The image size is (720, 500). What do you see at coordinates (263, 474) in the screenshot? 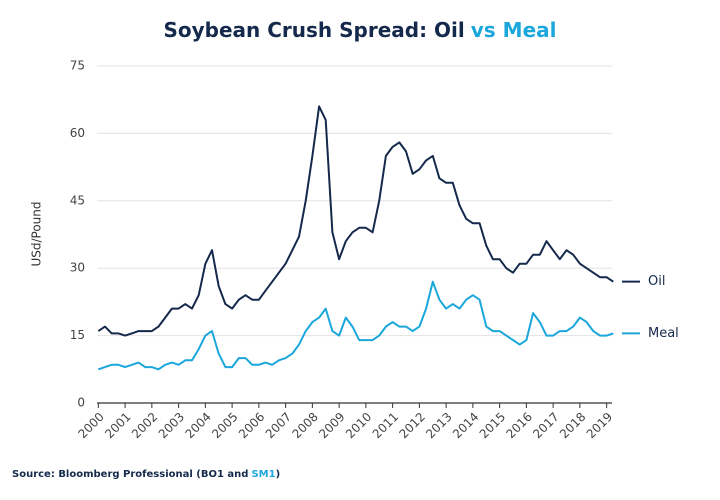
I see `source-part: SM1` at bounding box center [263, 474].